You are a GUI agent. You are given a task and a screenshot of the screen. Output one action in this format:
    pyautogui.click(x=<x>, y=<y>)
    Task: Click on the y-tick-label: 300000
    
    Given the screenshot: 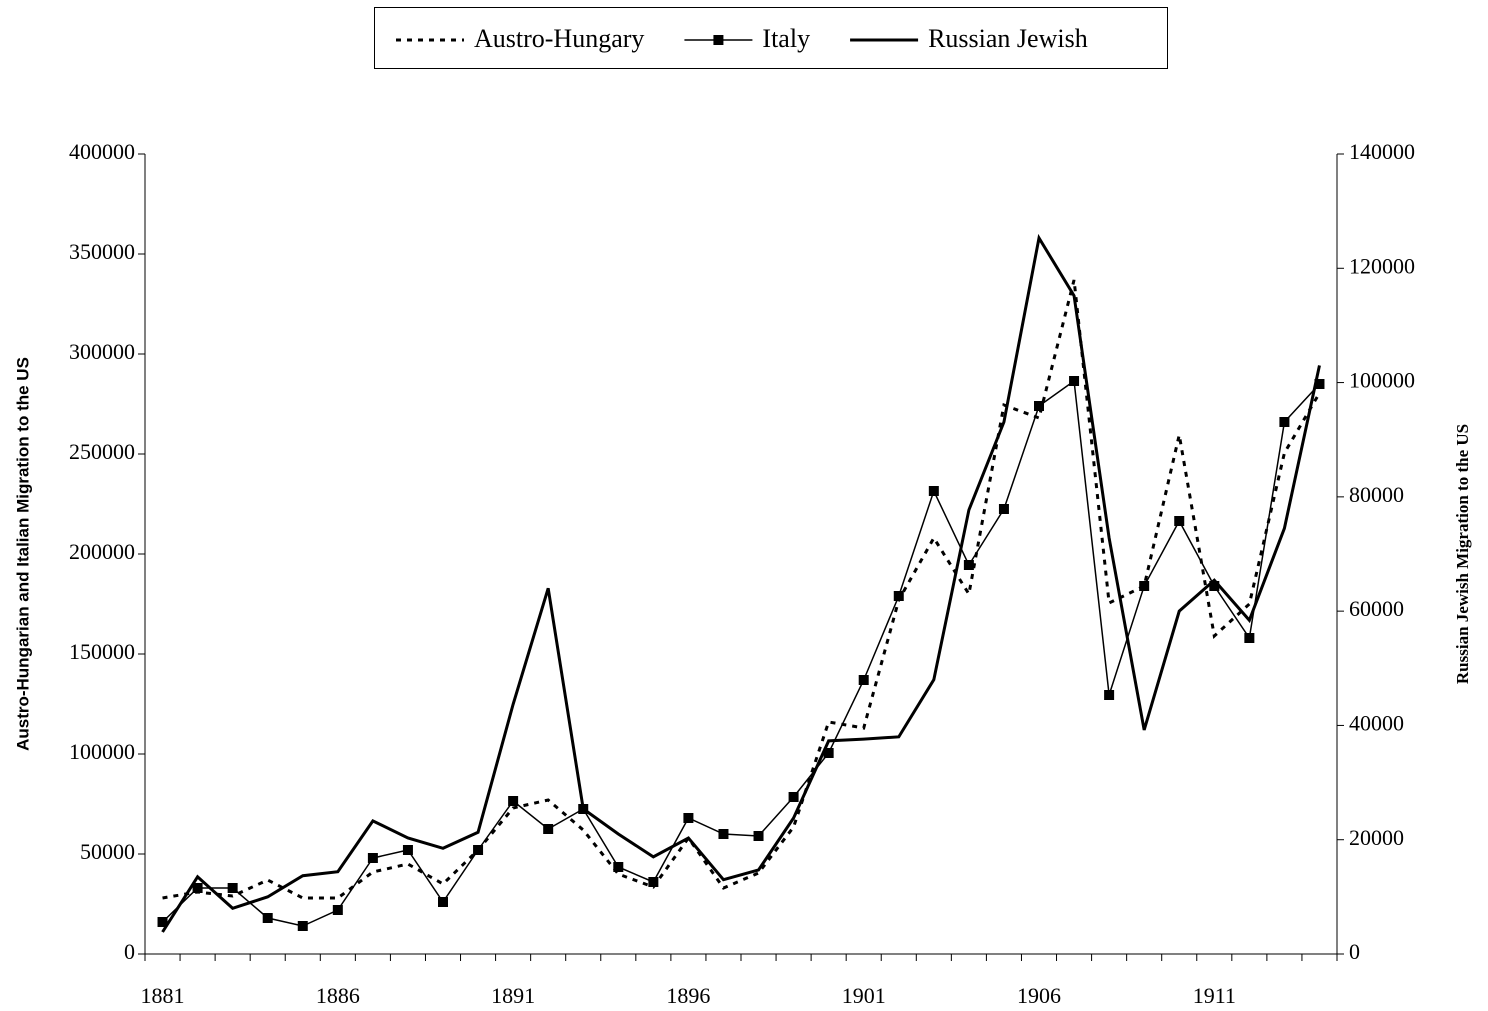 What is the action you would take?
    pyautogui.click(x=102, y=351)
    